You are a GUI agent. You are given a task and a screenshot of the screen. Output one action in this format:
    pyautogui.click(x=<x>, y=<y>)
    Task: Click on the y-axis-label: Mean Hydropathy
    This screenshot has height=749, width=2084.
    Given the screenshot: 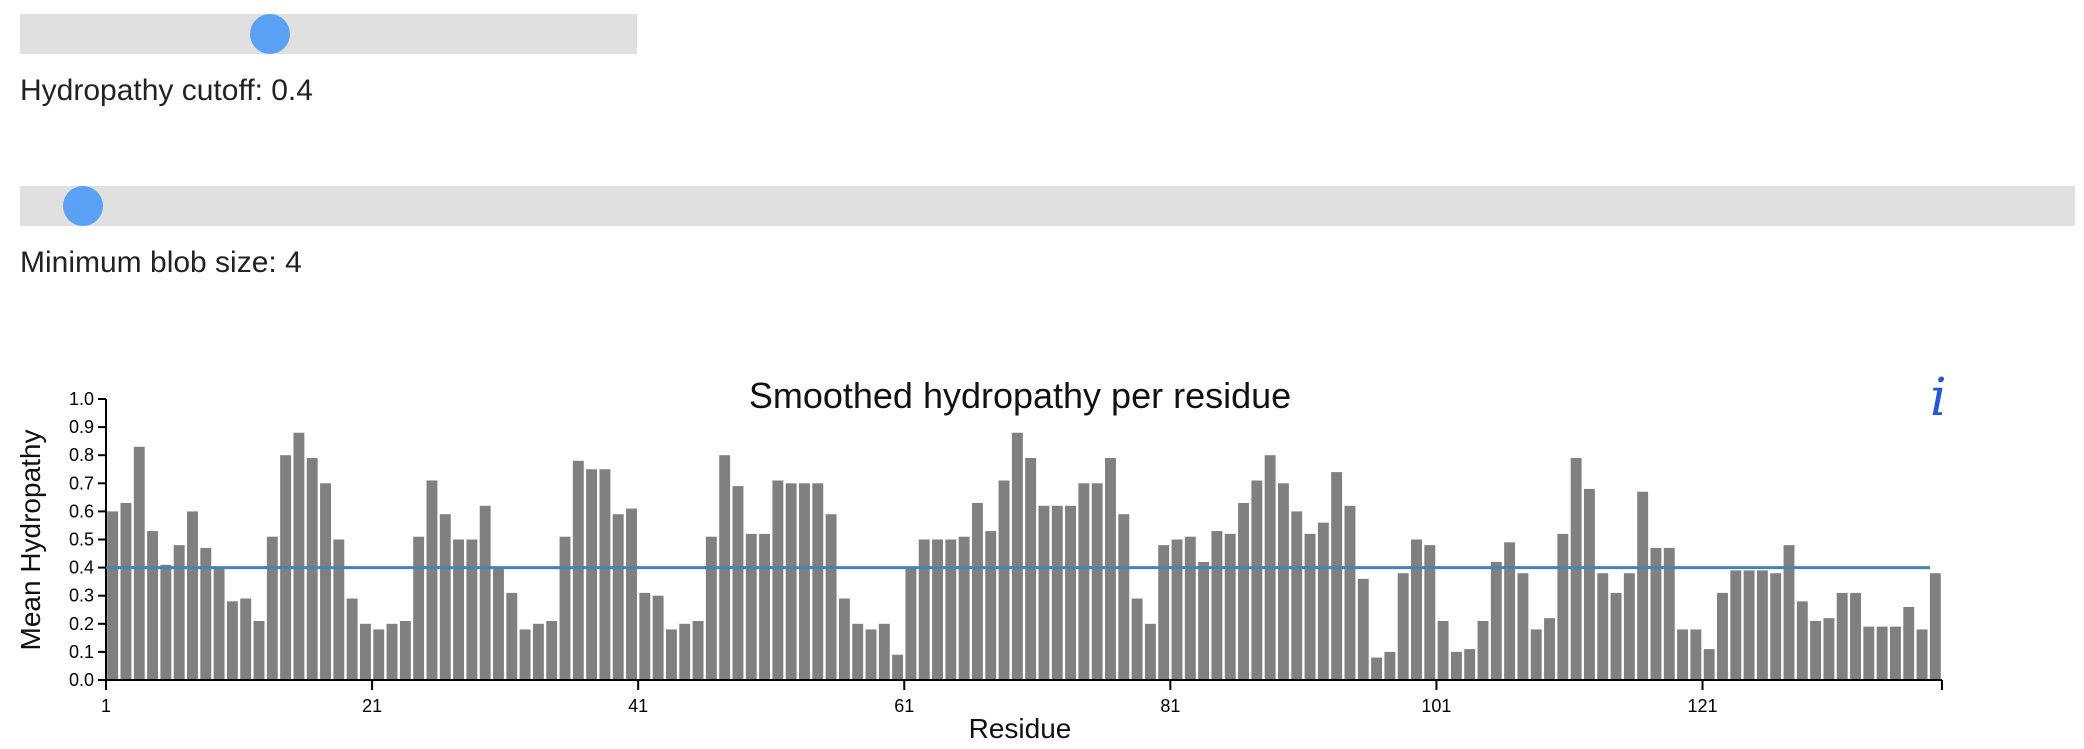 What is the action you would take?
    pyautogui.click(x=30, y=539)
    